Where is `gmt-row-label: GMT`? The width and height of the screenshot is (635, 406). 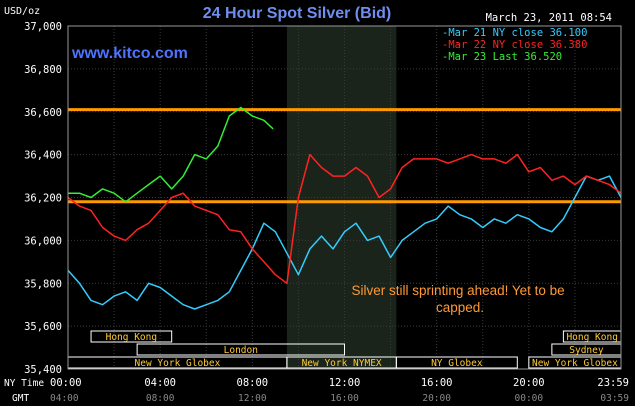 gmt-row-label: GMT is located at coordinates (20, 398).